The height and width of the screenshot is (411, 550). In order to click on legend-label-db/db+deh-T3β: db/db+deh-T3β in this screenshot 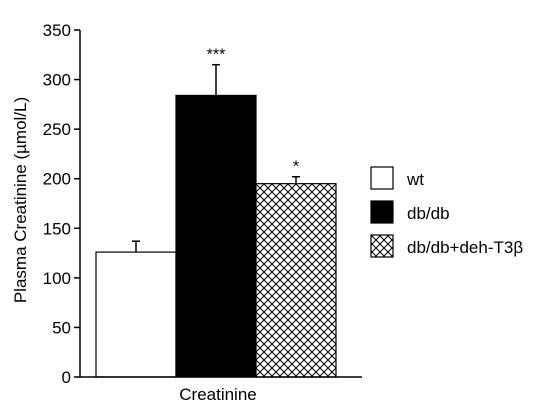, I will do `click(465, 247)`.